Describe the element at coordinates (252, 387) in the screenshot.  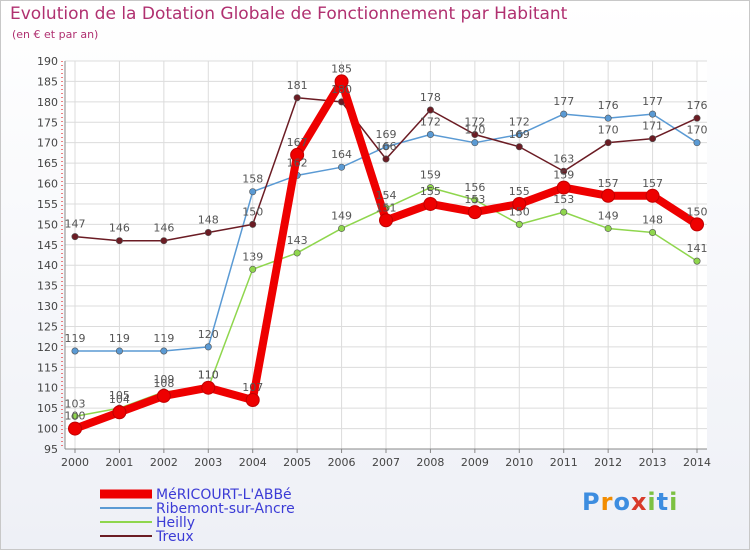
I see `data-label: 107` at that location.